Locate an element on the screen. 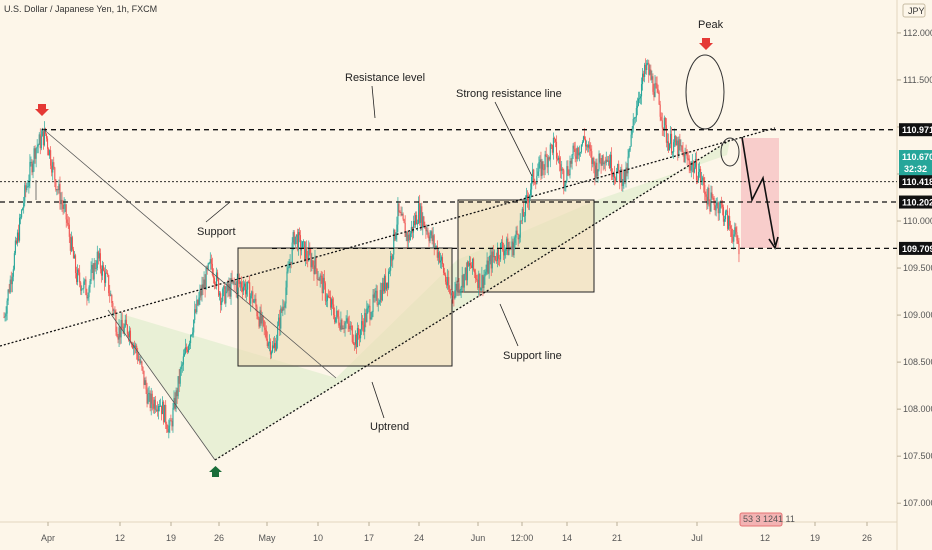 The height and width of the screenshot is (550, 932). x-tick-label: 24 is located at coordinates (419, 538).